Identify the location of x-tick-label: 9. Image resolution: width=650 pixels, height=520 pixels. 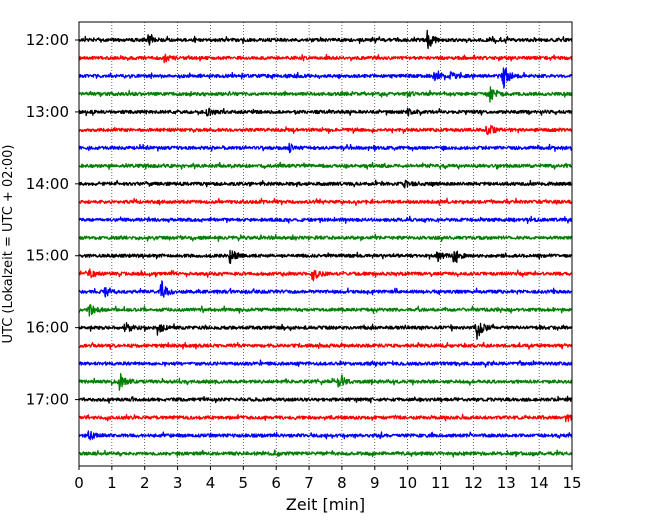
(375, 483).